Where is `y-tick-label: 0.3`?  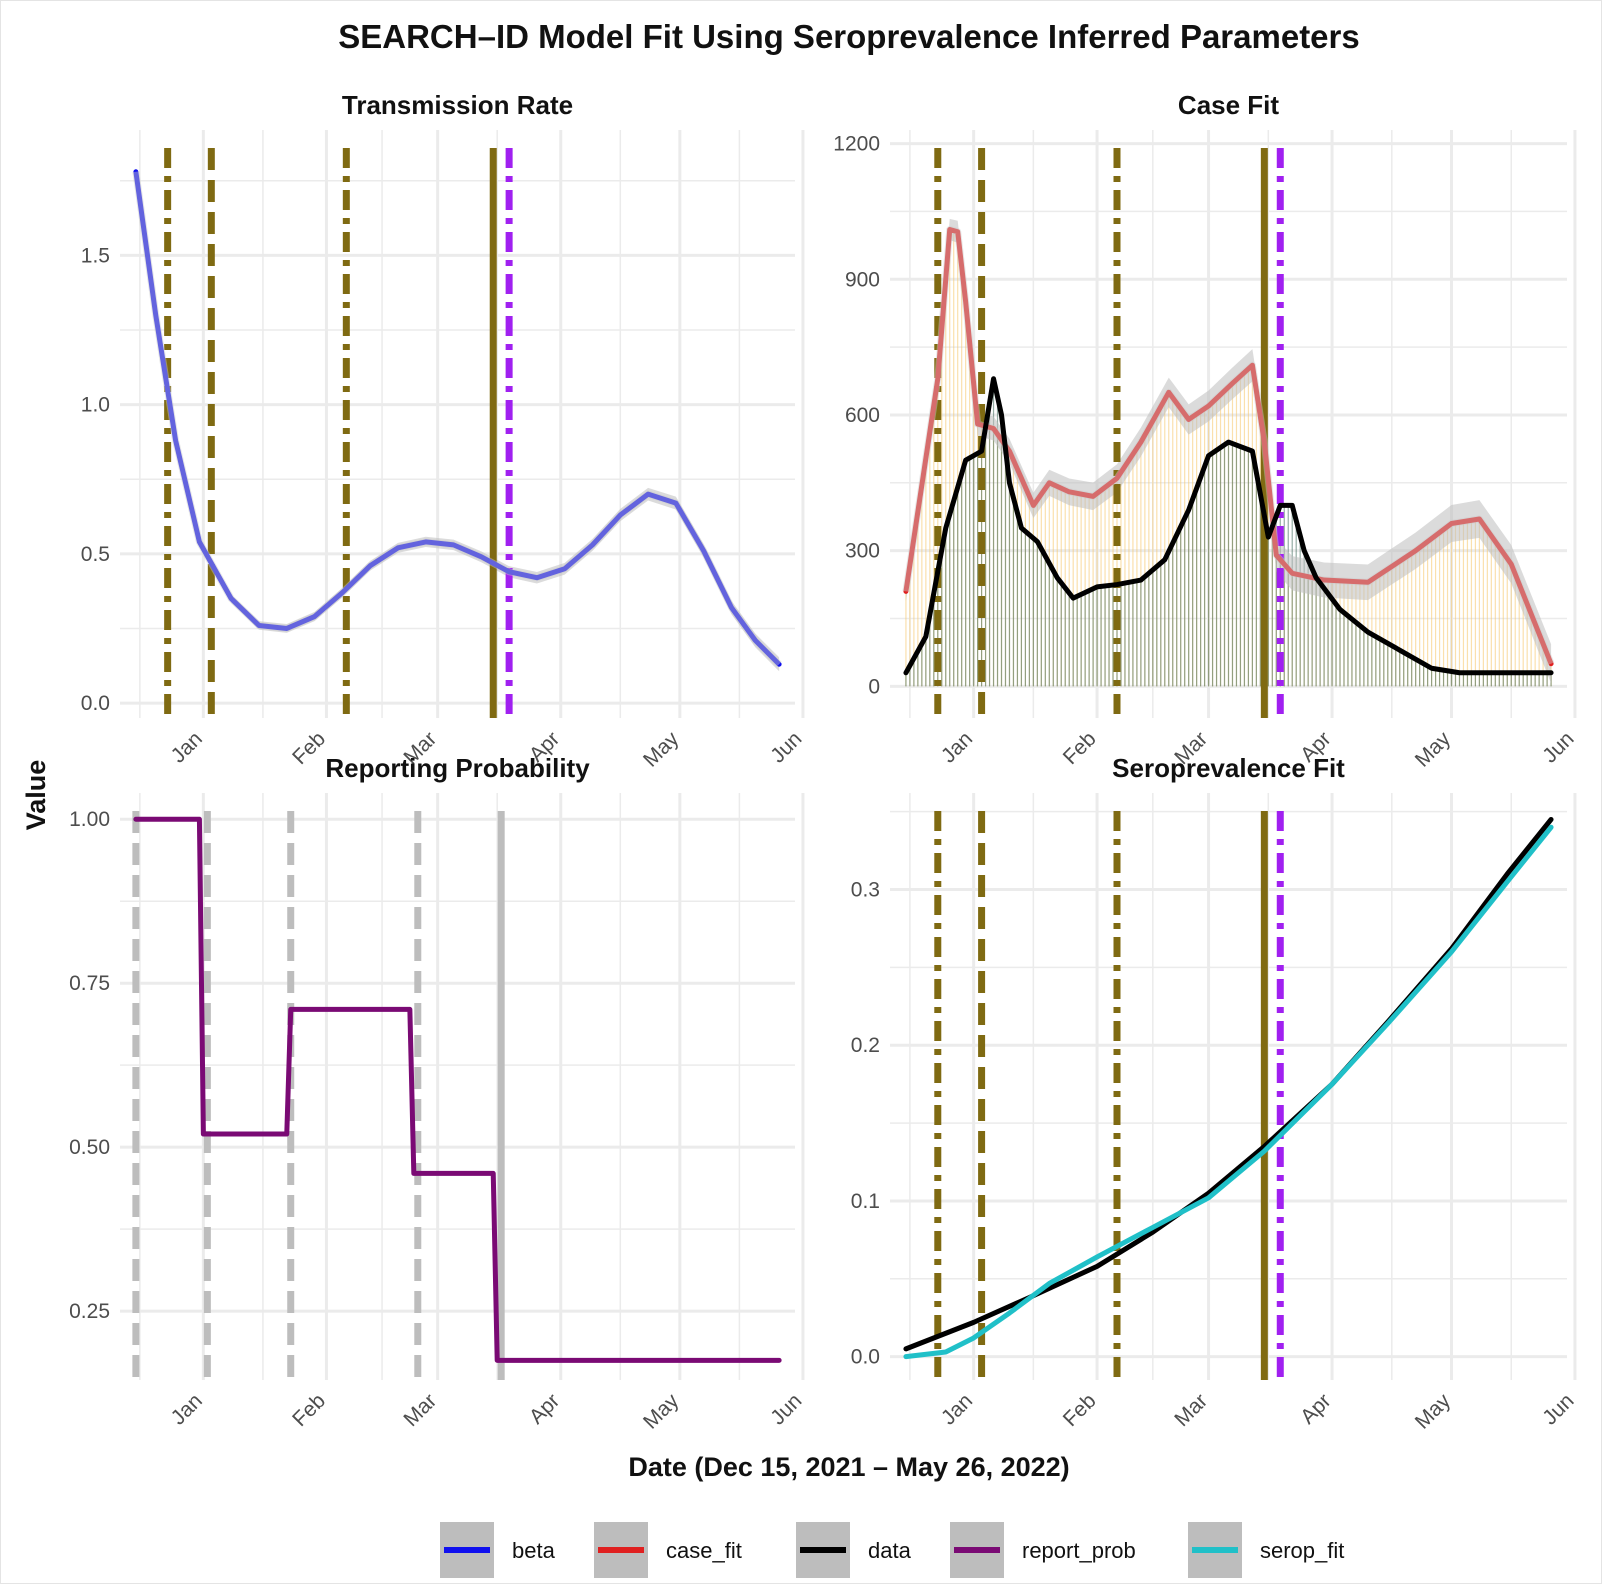 y-tick-label: 0.3 is located at coordinates (865, 890).